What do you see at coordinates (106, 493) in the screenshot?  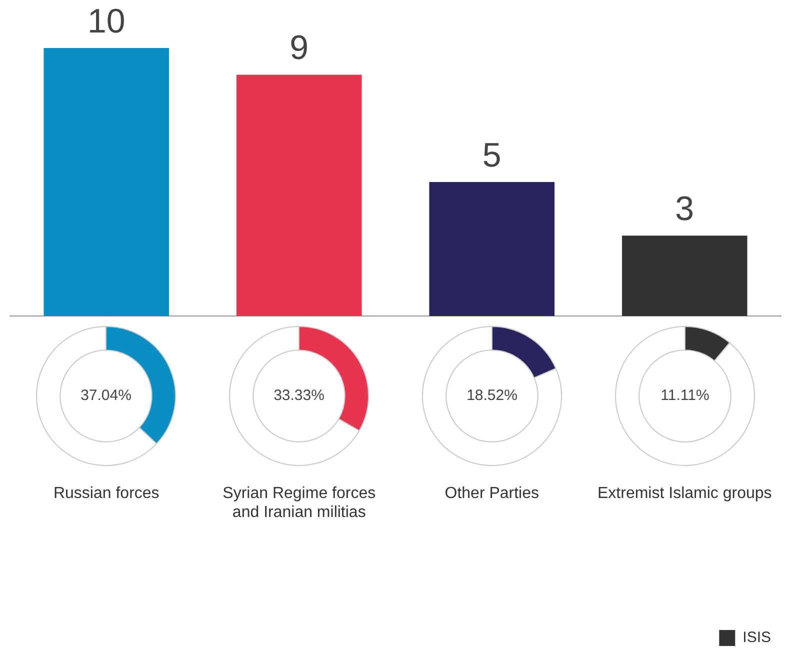 I see `x-tick-label: Russian forces` at bounding box center [106, 493].